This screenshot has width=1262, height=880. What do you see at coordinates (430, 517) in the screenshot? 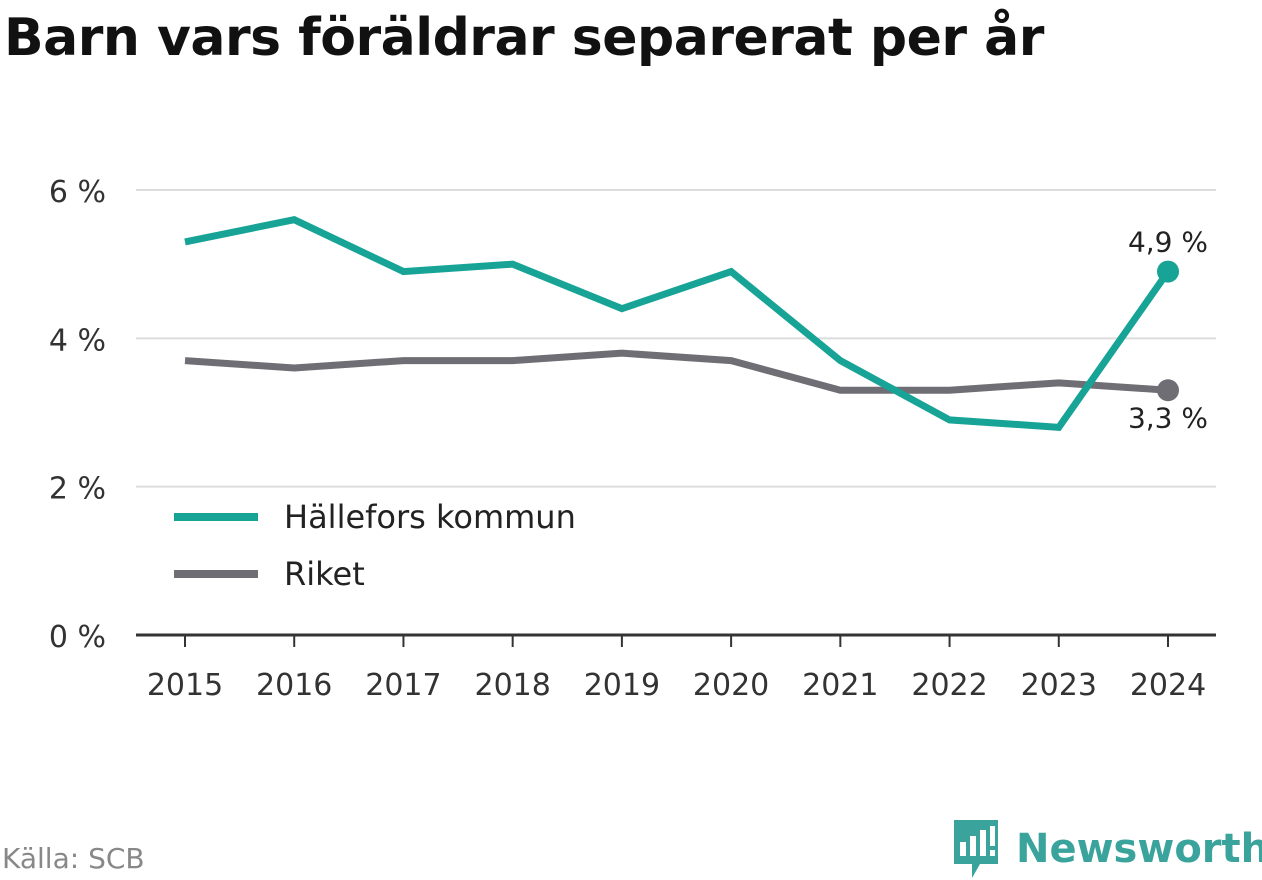
I see `legend-label: Hällefors kommun` at bounding box center [430, 517].